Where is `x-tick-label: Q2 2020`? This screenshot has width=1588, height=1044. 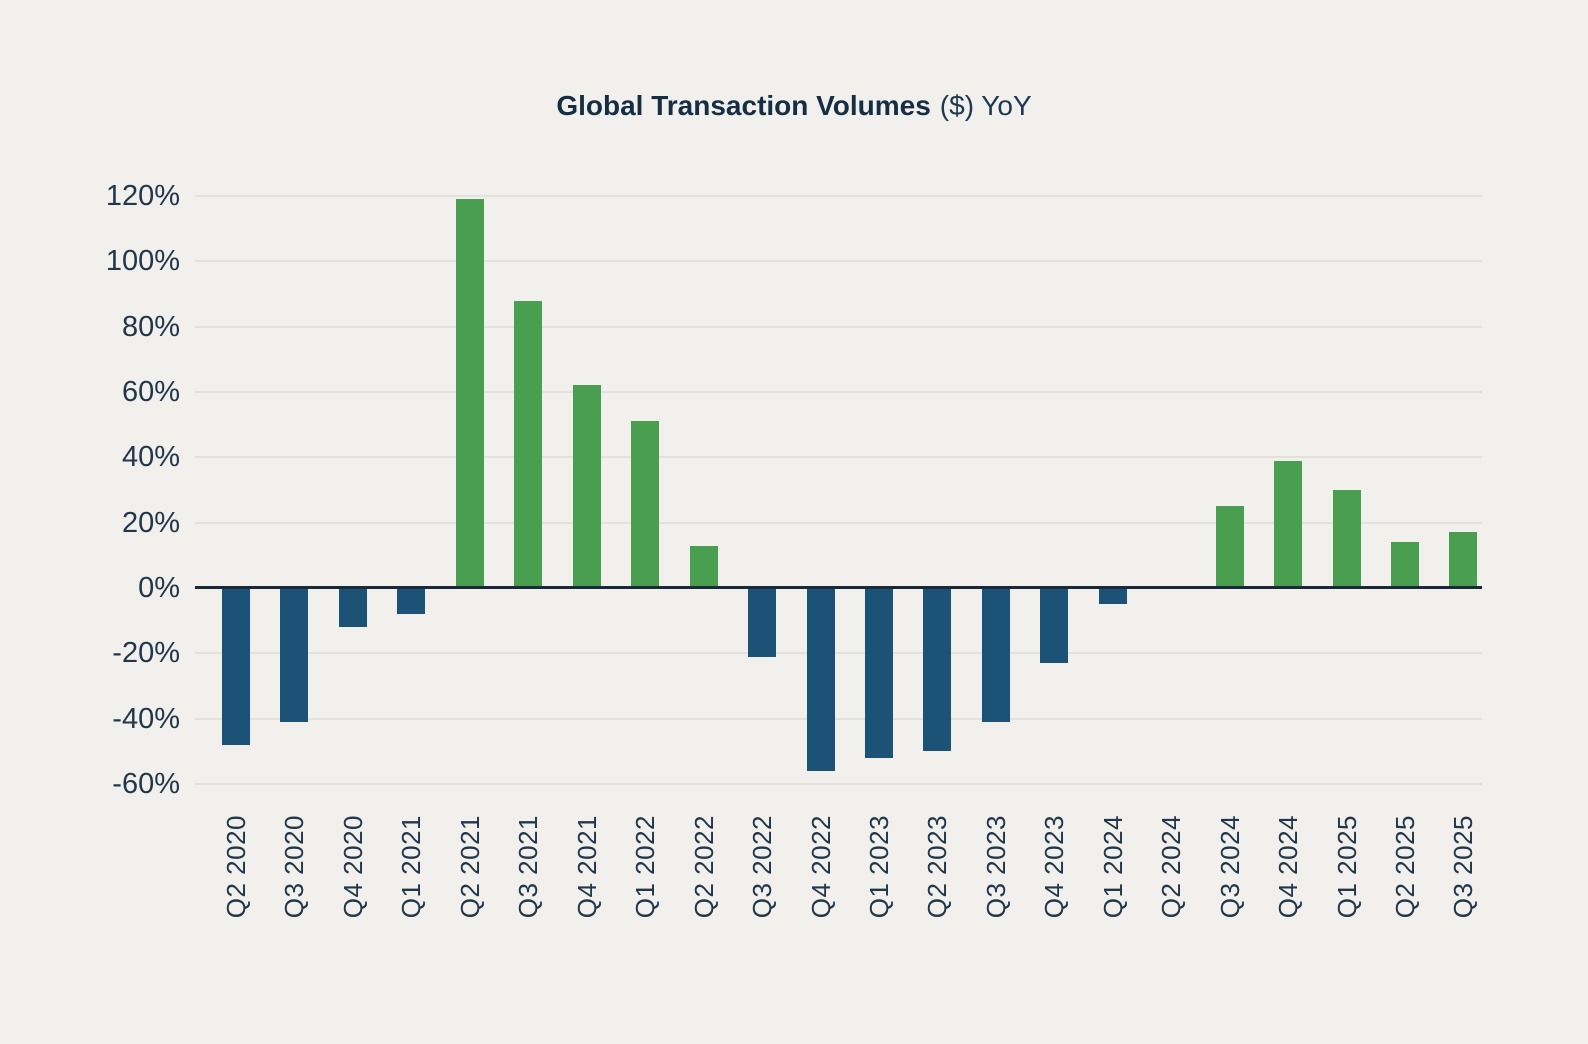 x-tick-label: Q2 2020 is located at coordinates (236, 867).